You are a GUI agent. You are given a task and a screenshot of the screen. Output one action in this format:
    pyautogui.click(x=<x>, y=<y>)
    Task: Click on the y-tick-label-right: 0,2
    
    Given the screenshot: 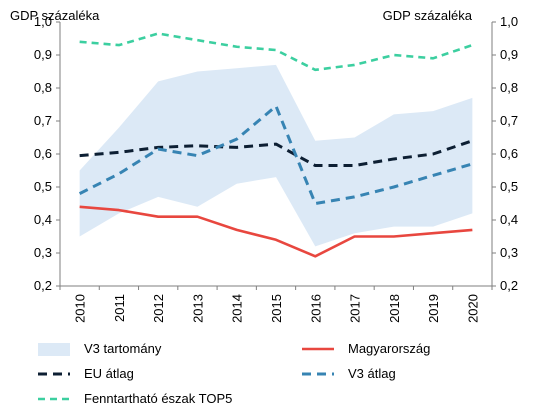 What is the action you would take?
    pyautogui.click(x=509, y=285)
    